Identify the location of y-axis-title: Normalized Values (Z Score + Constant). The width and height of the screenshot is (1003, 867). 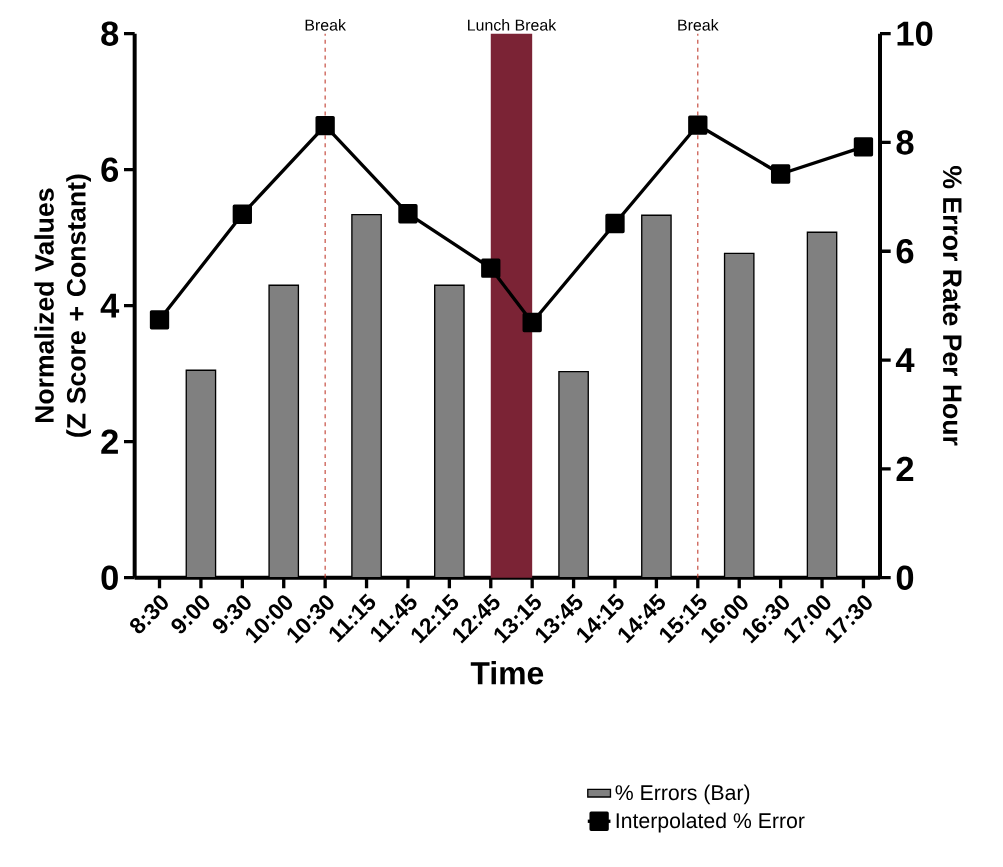
(62, 305).